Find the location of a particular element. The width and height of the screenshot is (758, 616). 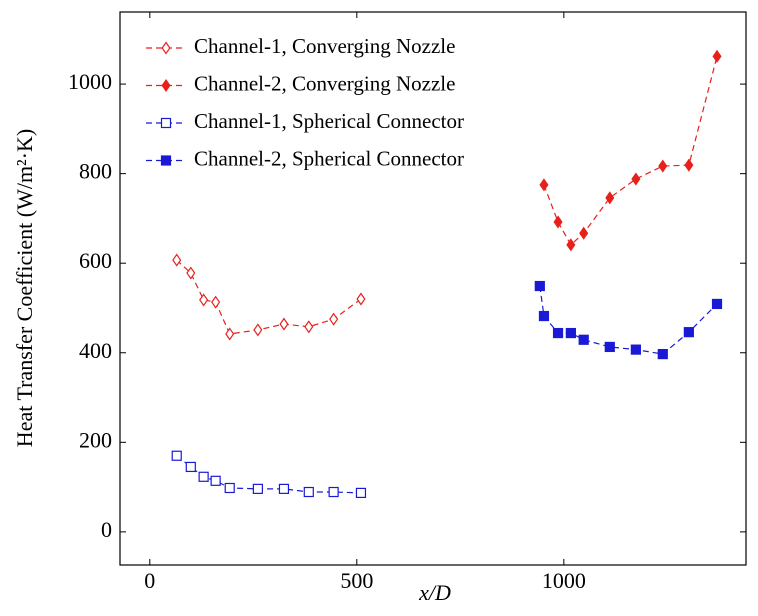

legend-label: Channel-1, Spherical Connector is located at coordinates (329, 121).